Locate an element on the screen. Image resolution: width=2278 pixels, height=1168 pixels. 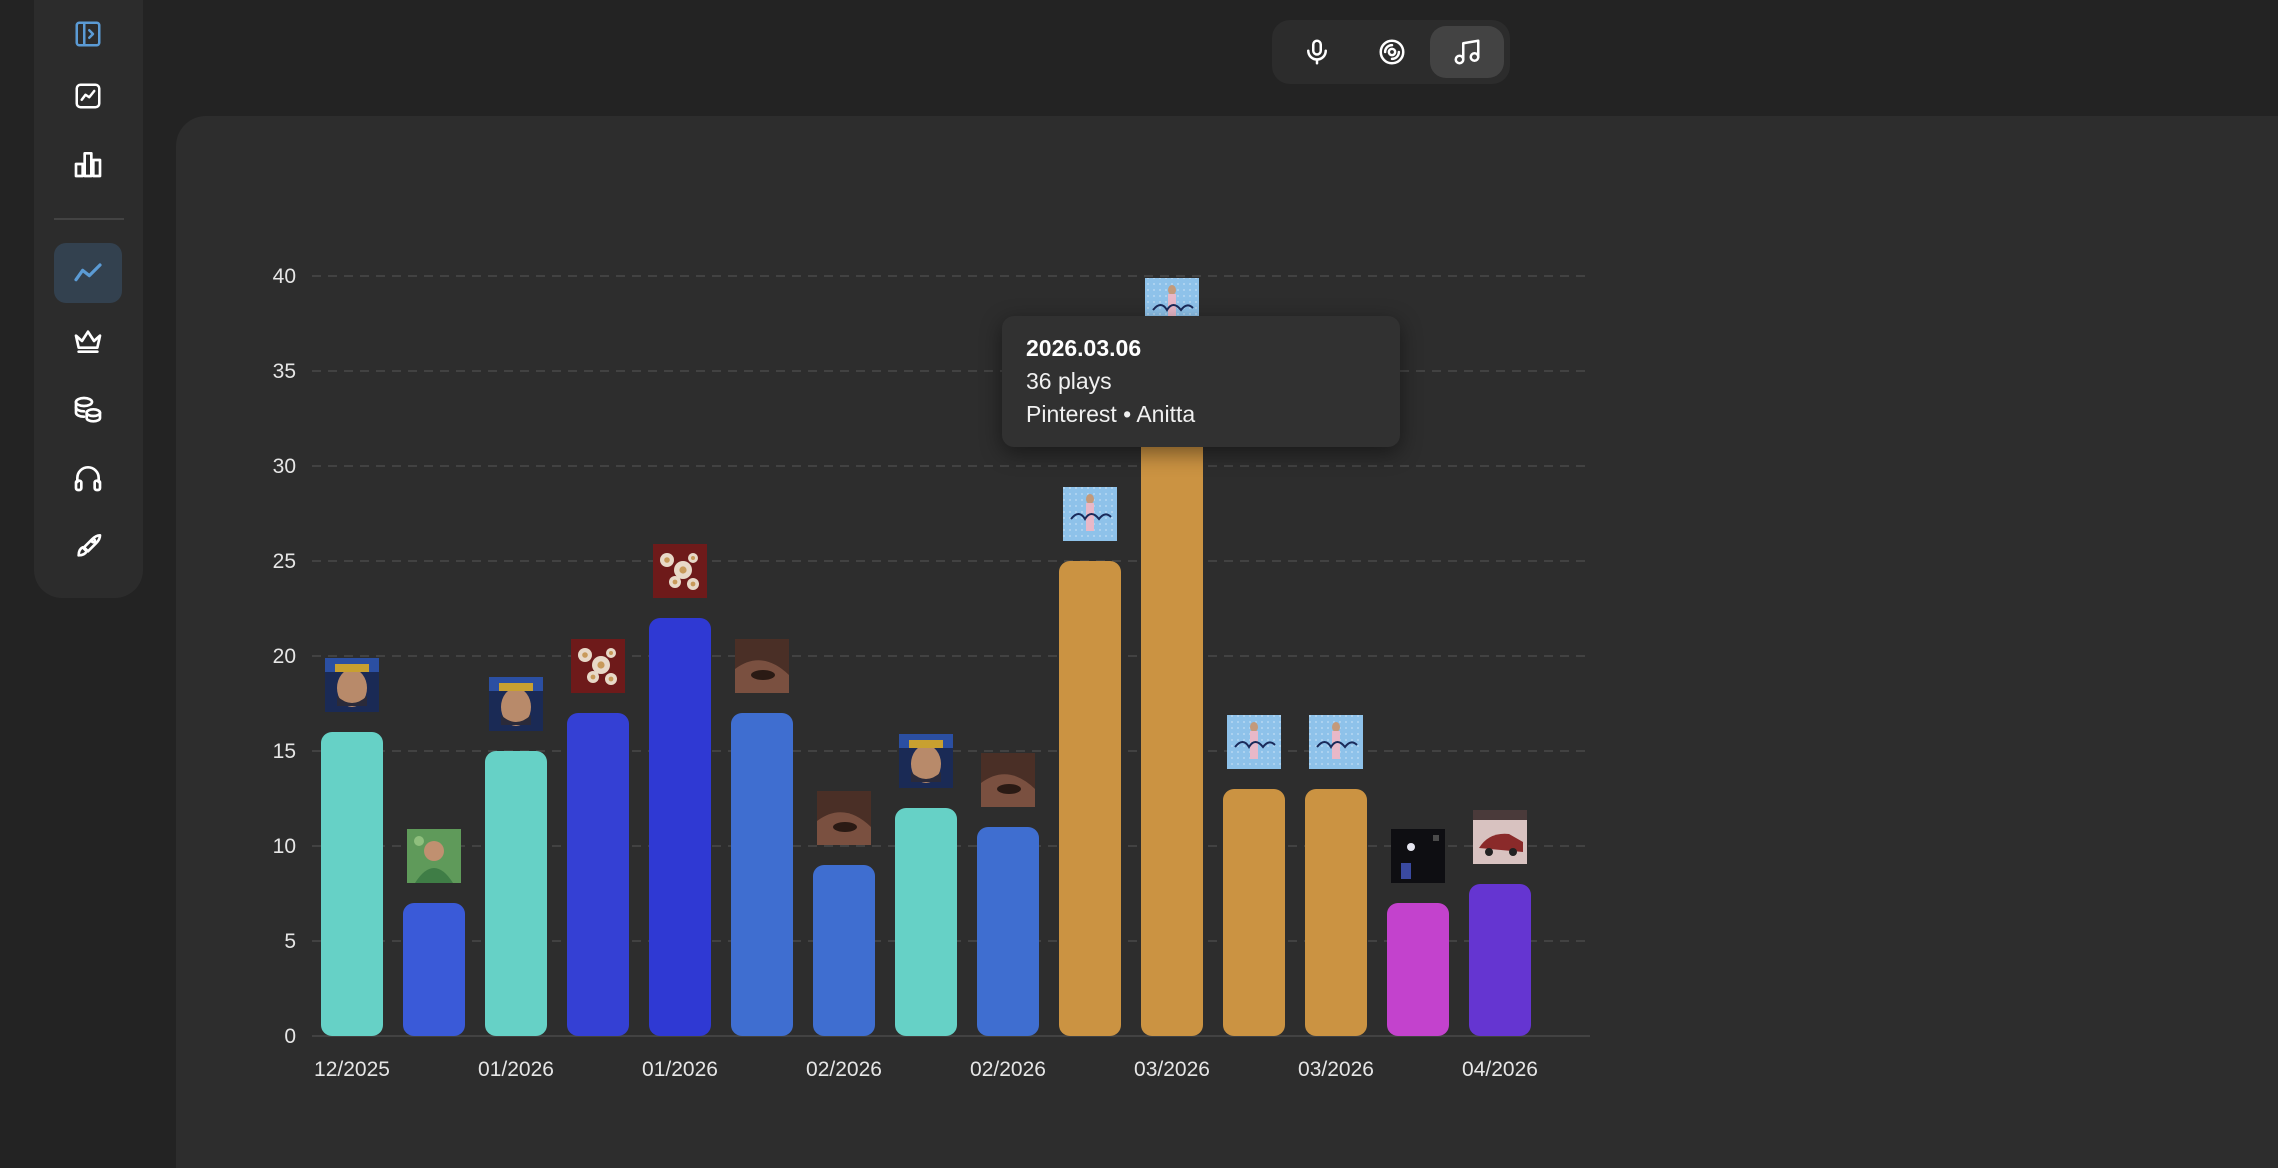
y-tick-label: 0 is located at coordinates (290, 1036).